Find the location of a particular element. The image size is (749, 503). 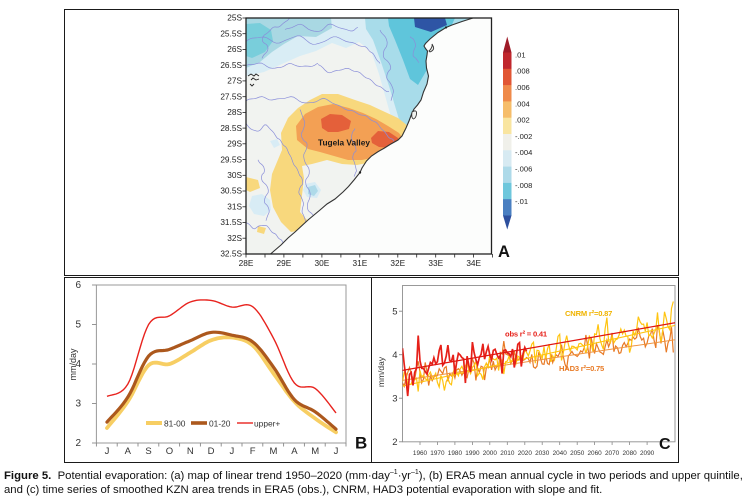

svg-text: 31S is located at coordinates (234, 207).